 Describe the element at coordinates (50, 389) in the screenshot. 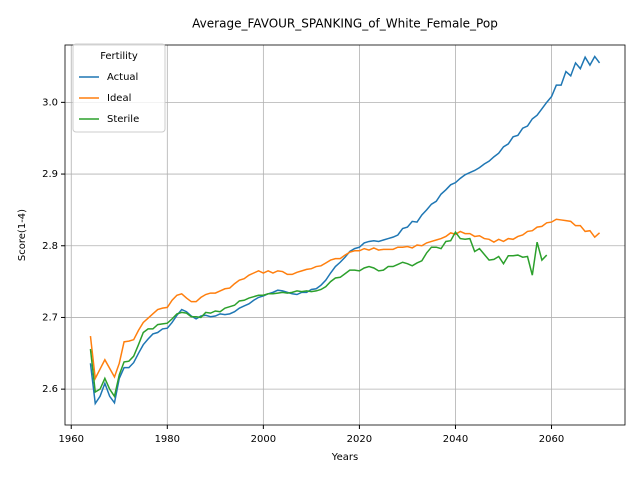

I see `y-tick-label: 2.6` at that location.